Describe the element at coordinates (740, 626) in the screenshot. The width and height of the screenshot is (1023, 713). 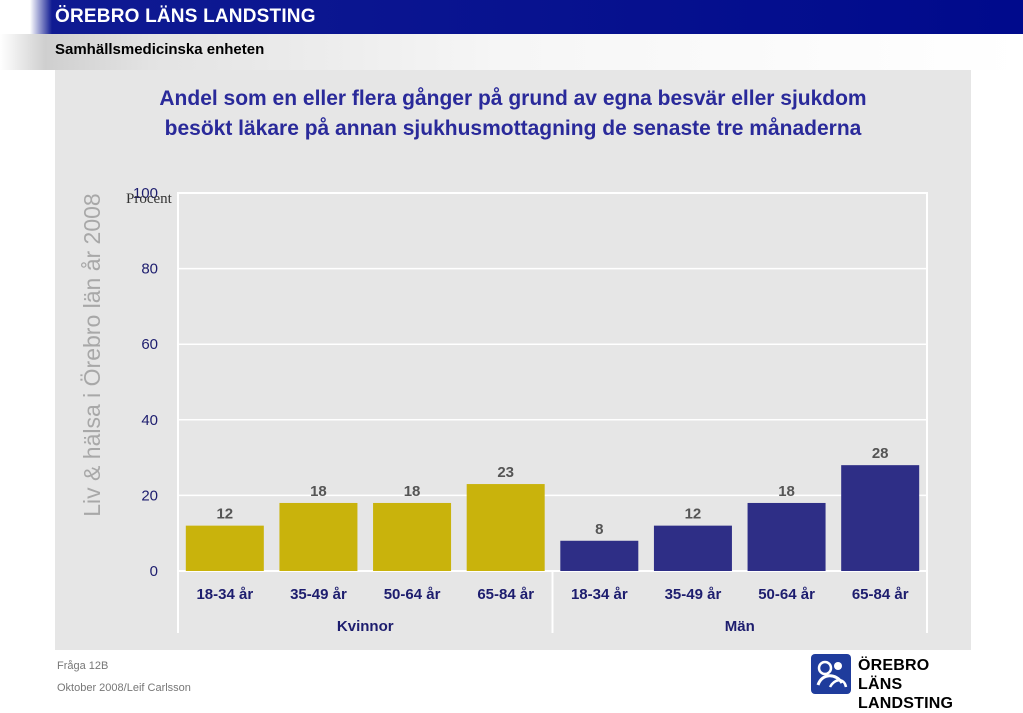
I see `group-label: Män` at that location.